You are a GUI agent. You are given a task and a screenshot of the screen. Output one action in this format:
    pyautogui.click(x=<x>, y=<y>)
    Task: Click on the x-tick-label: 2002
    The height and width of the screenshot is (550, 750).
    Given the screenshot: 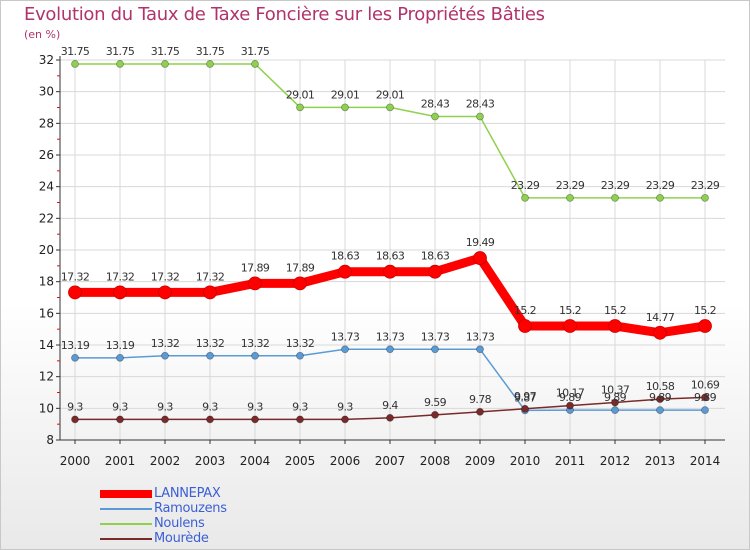 What is the action you would take?
    pyautogui.click(x=165, y=461)
    